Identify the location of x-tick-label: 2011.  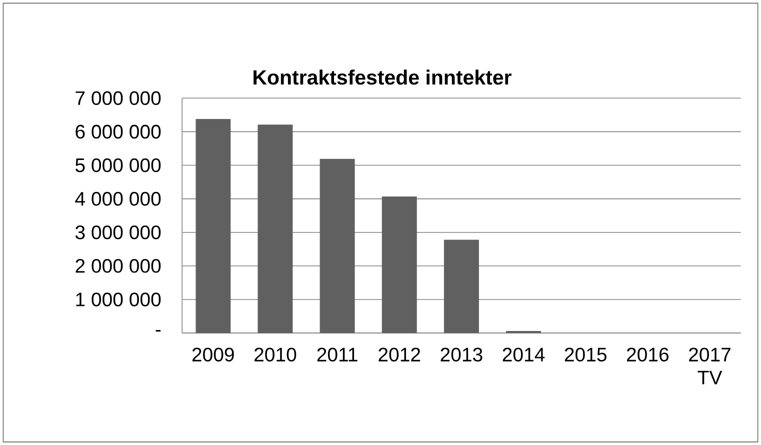
(337, 355).